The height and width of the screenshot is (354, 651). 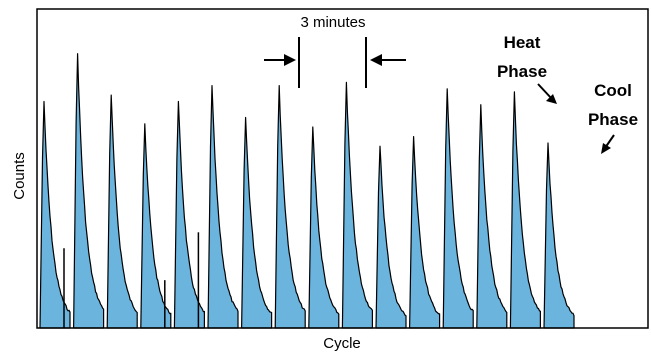 I want to click on heat-phase-label-line2: Phase, so click(x=522, y=71).